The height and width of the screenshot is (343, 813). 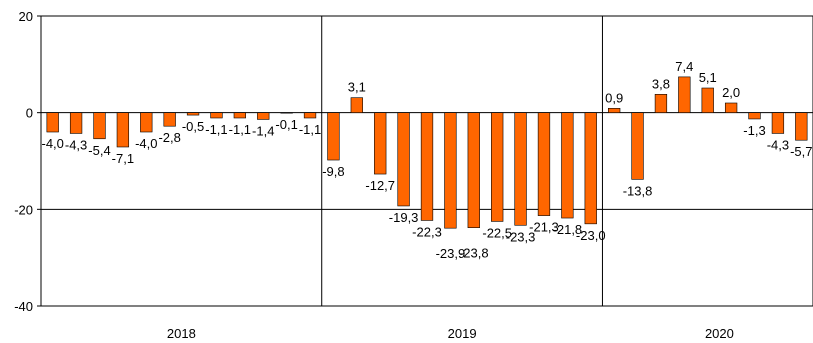 I want to click on data-label: -23,3, so click(x=521, y=236).